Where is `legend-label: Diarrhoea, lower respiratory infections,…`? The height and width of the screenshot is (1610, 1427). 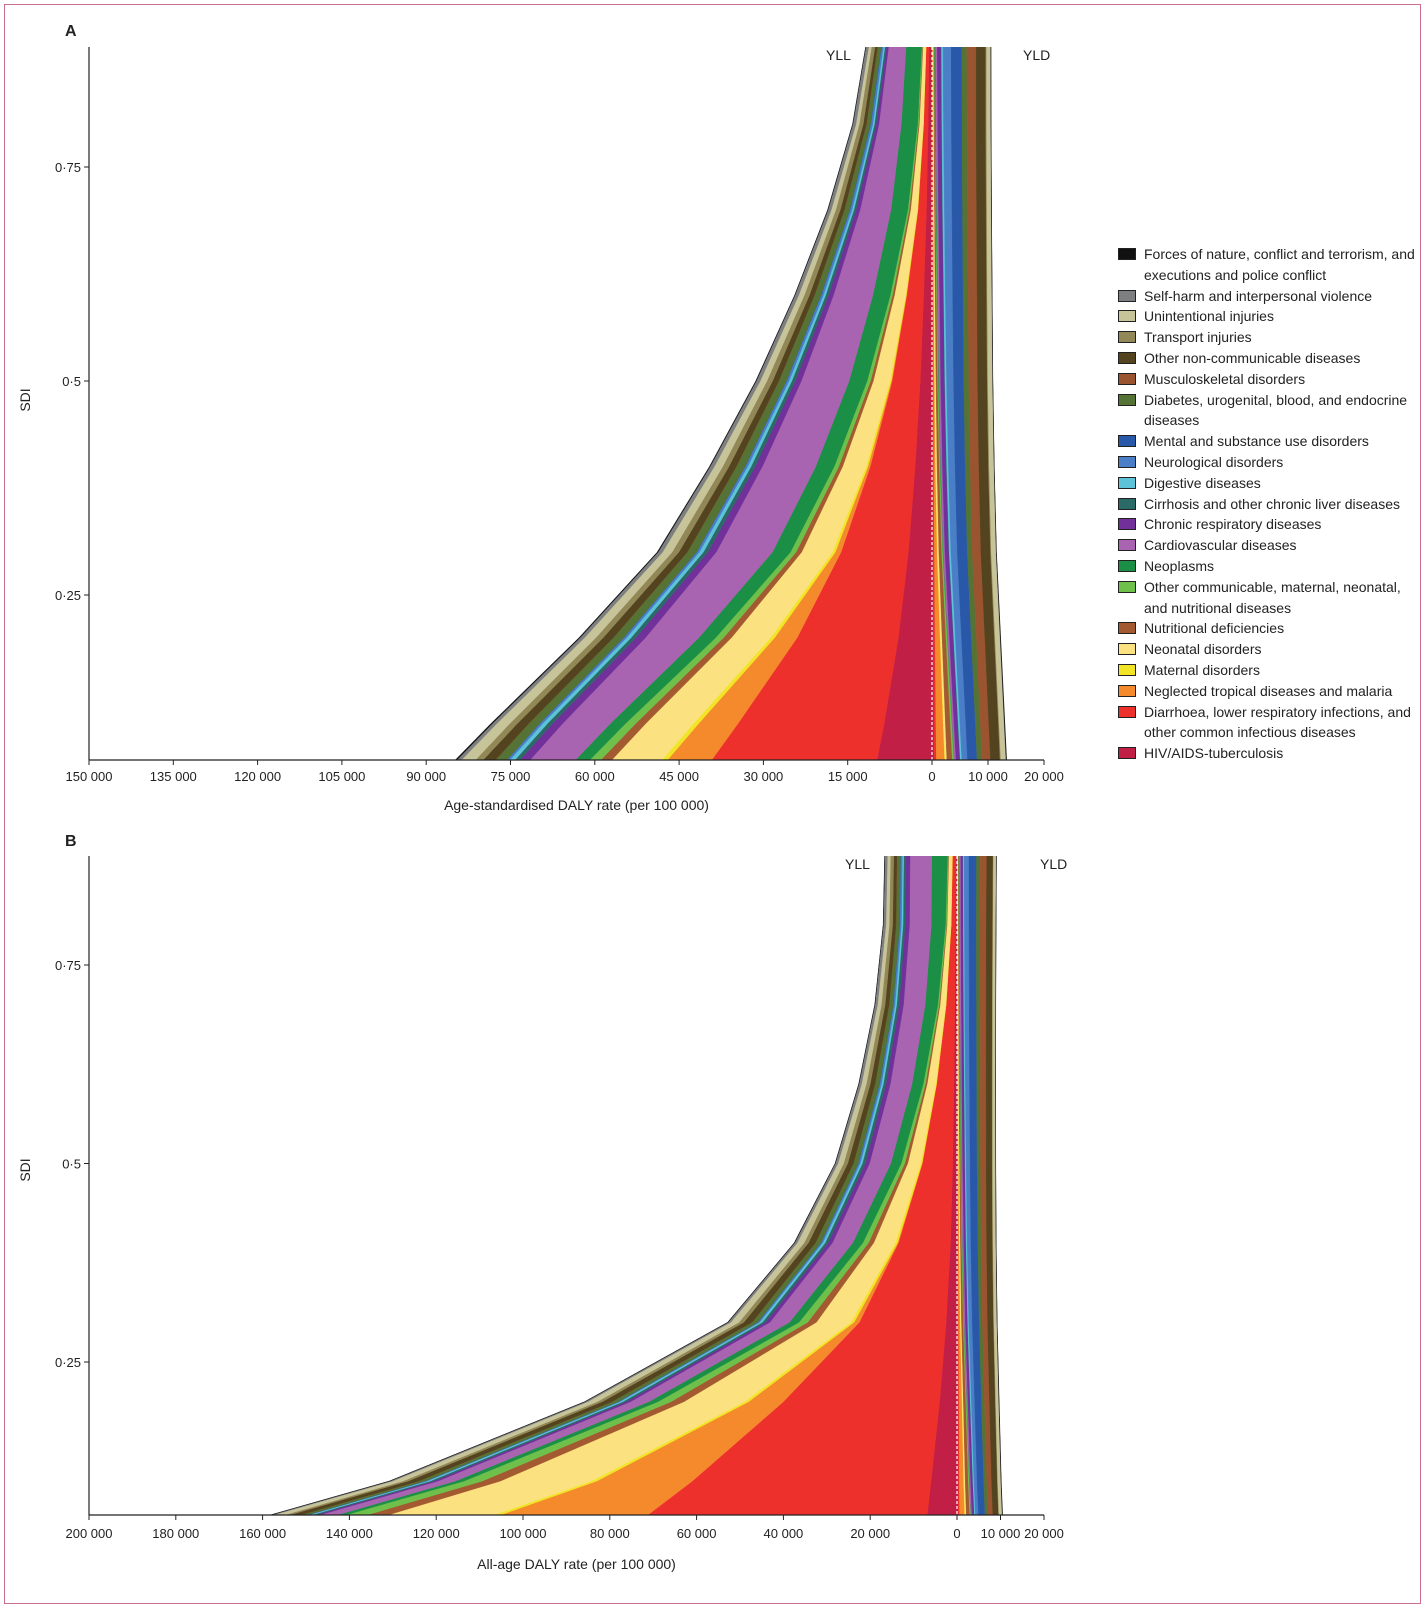 legend-label: Diarrhoea, lower respiratory infections,… is located at coordinates (1277, 722).